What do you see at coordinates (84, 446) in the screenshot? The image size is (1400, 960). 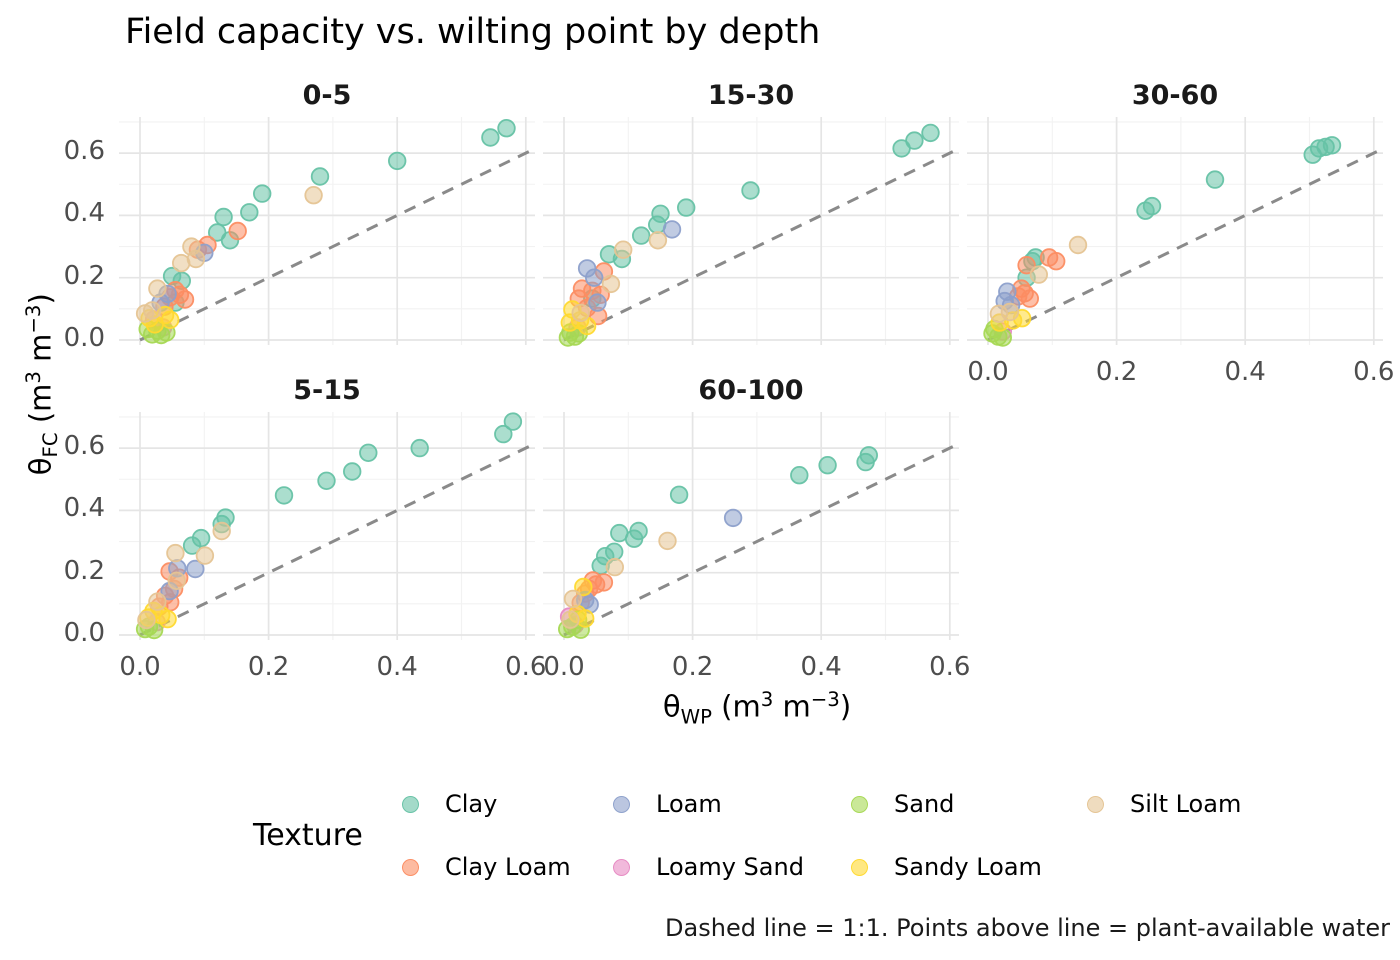 I see `y-tick-label: 0.6` at bounding box center [84, 446].